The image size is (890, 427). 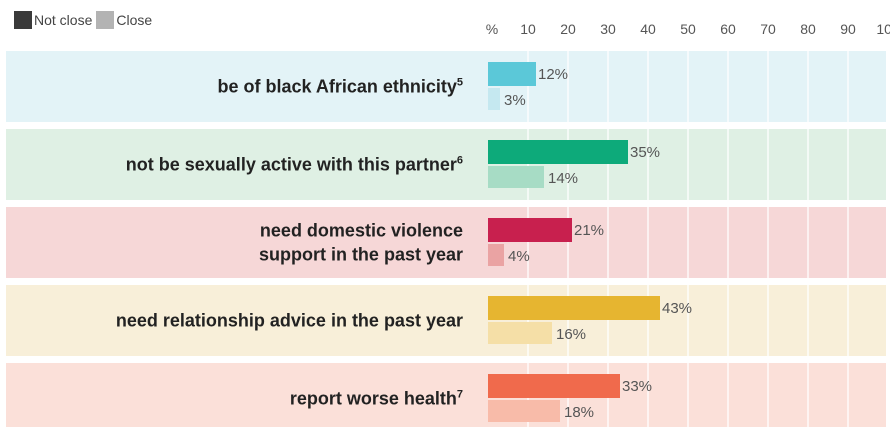 I want to click on x-tick-label: 70, so click(x=768, y=29).